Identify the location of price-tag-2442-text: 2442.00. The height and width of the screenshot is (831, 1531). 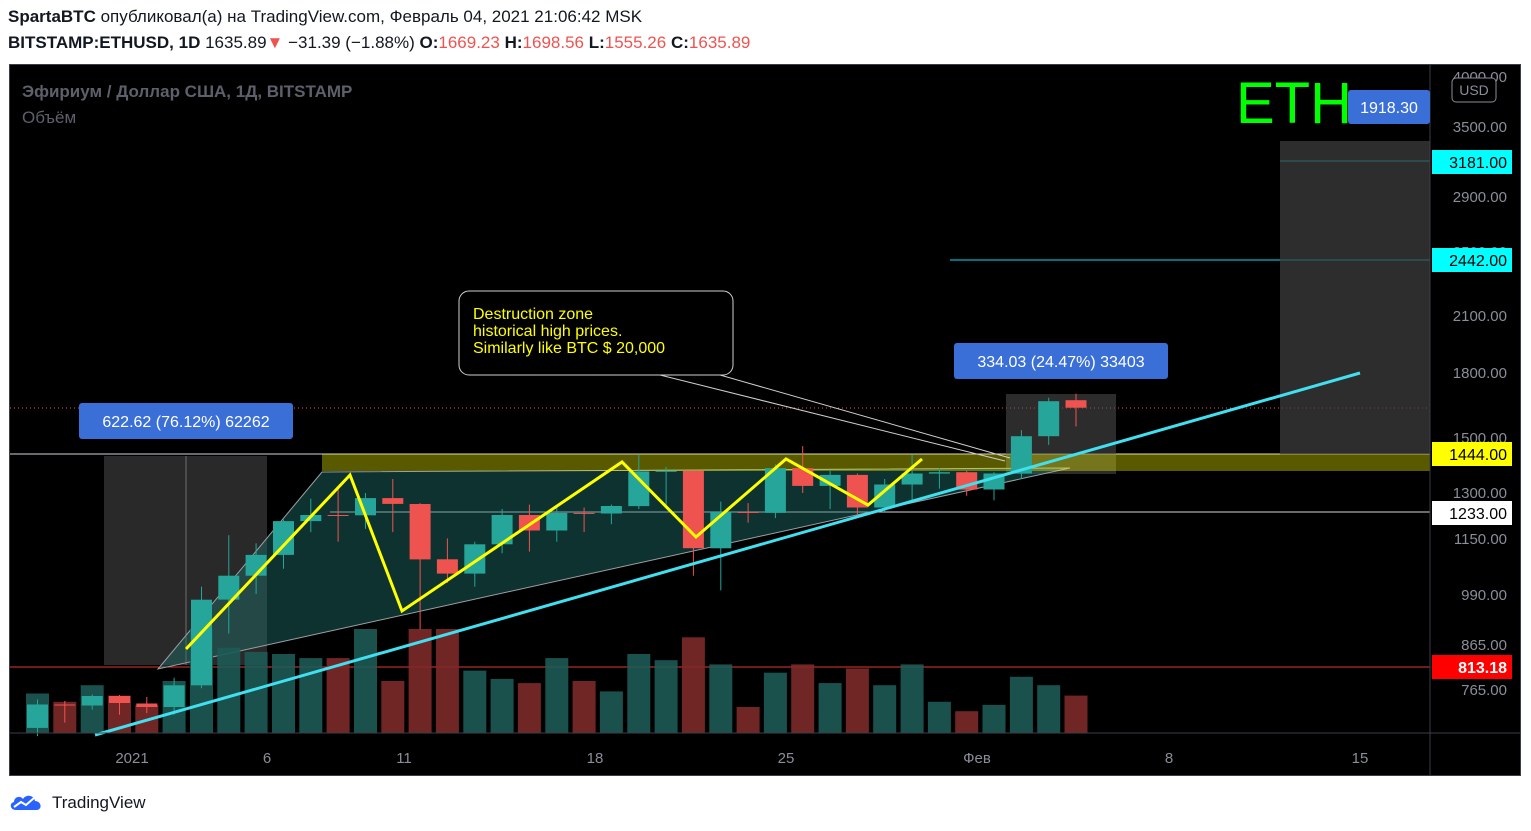
(1478, 261).